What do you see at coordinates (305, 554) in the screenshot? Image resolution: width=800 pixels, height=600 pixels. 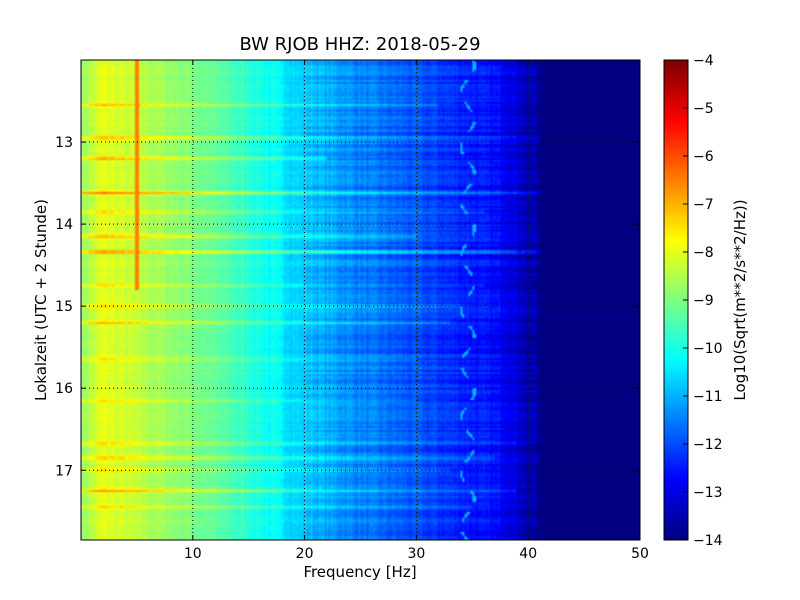 I see `x-tick-label: 20` at bounding box center [305, 554].